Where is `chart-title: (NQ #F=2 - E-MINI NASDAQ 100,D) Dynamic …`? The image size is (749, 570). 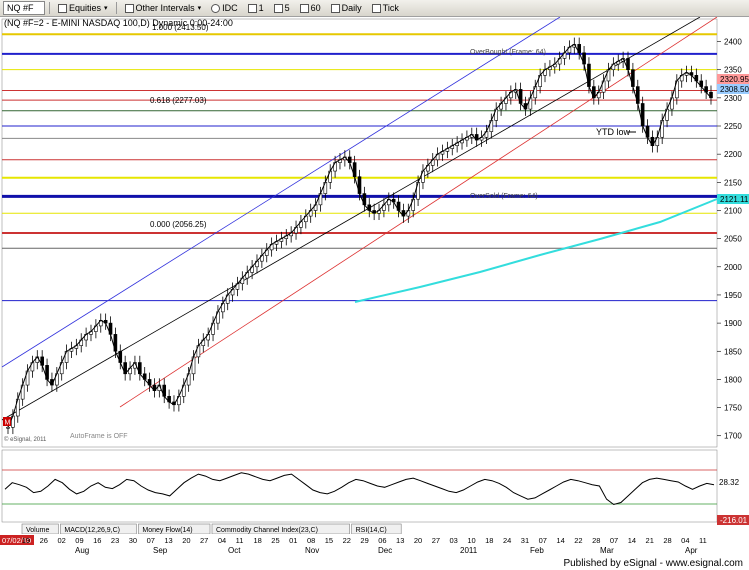 chart-title: (NQ #F=2 - E-MINI NASDAQ 100,D) Dynamic … is located at coordinates (118, 23).